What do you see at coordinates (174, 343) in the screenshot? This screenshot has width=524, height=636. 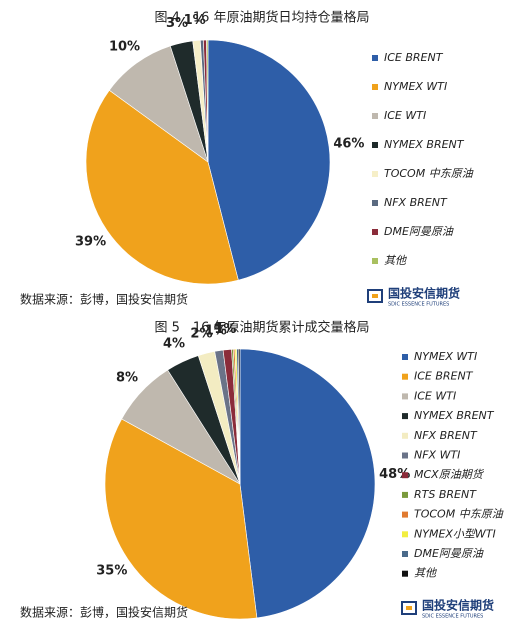 I see `data-label: 4%` at bounding box center [174, 343].